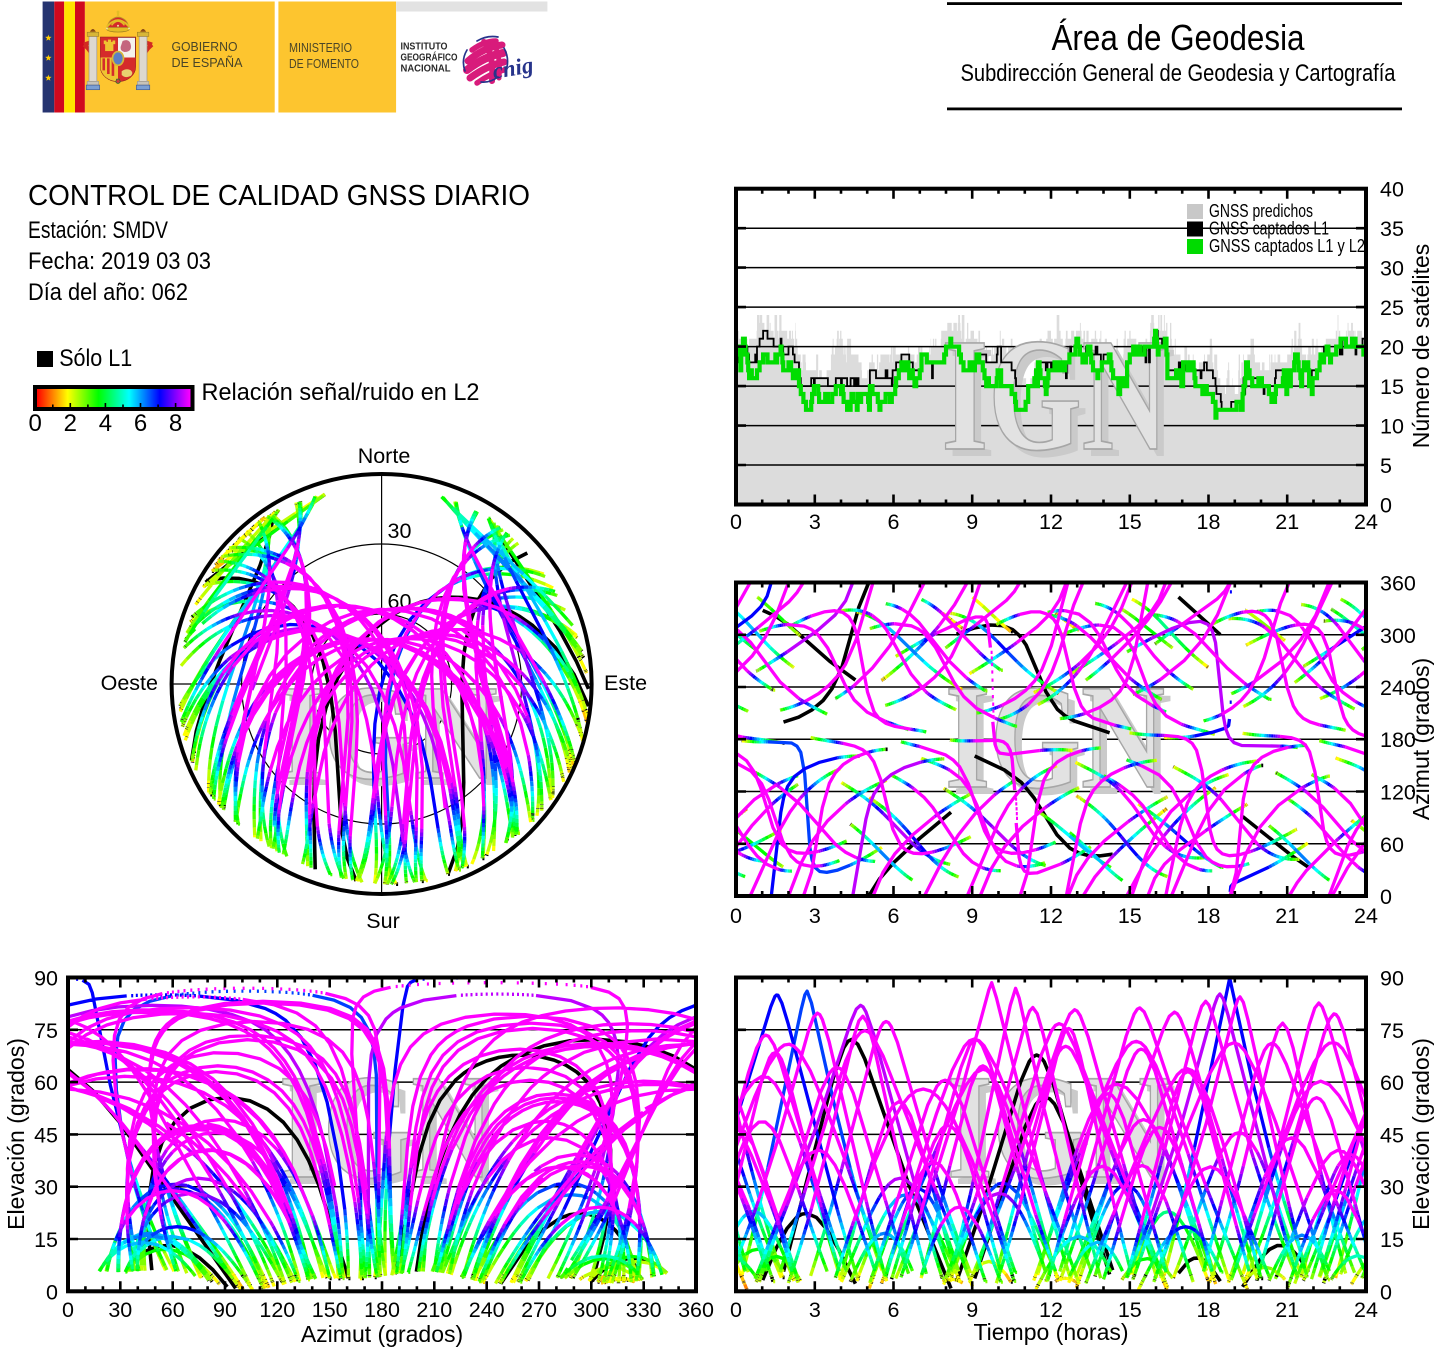 The height and width of the screenshot is (1350, 1445). What do you see at coordinates (424, 47) in the screenshot?
I see `svg-text: INSTITUTO` at bounding box center [424, 47].